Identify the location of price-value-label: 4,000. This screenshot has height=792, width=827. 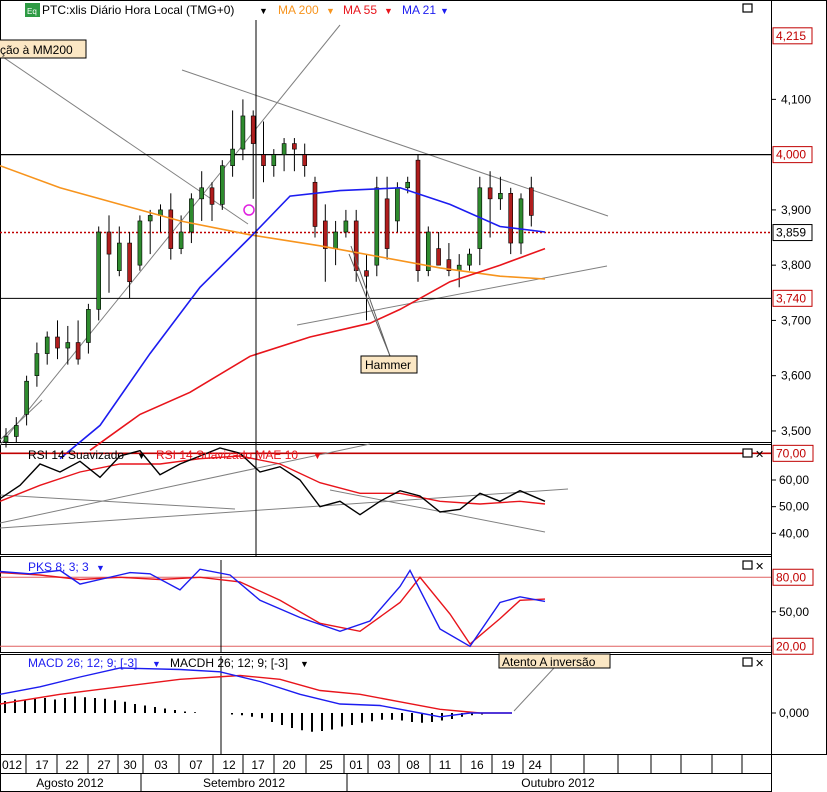
(791, 155).